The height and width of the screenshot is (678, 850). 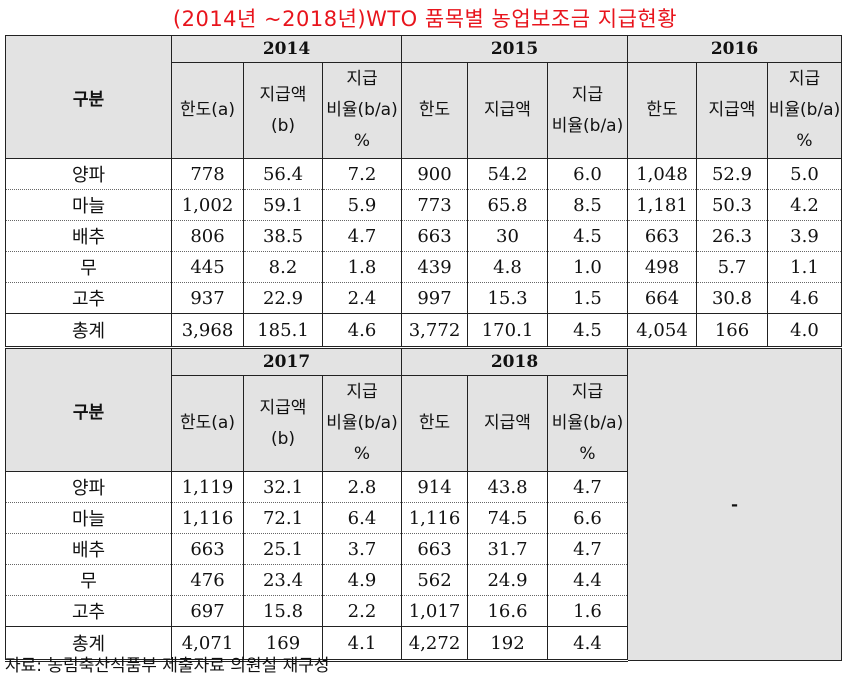 What do you see at coordinates (434, 298) in the screenshot?
I see `value-cell: 997` at bounding box center [434, 298].